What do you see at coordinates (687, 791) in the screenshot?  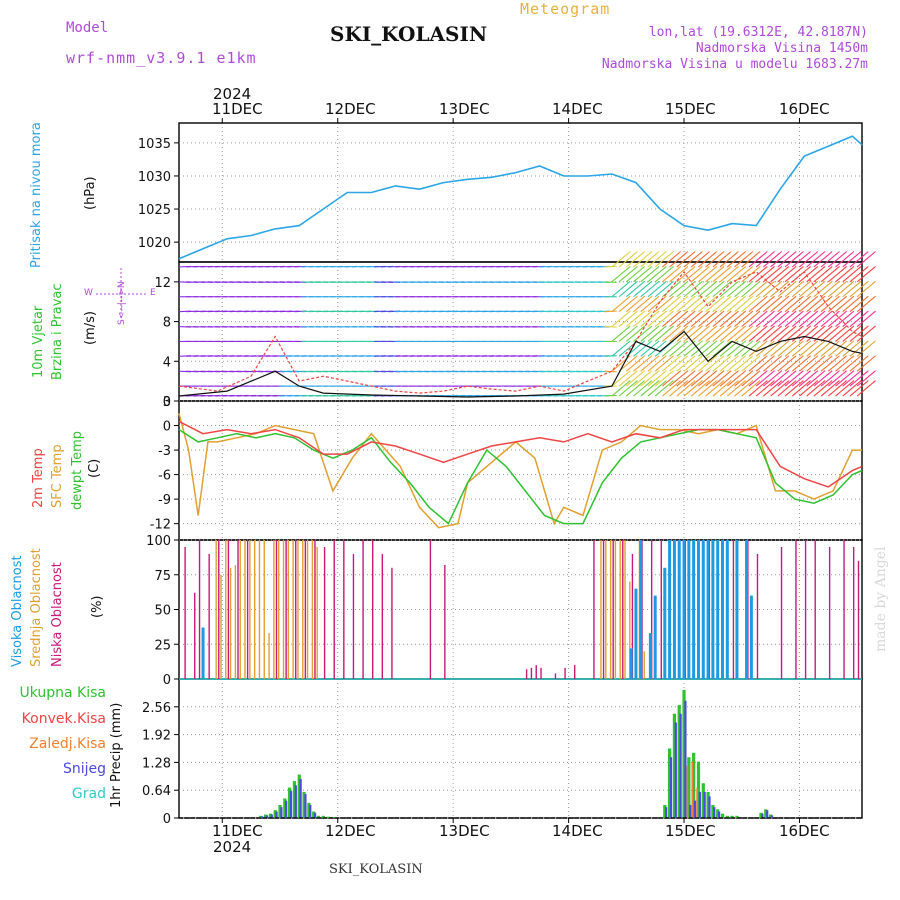 I see `precip-frz-bar` at bounding box center [687, 791].